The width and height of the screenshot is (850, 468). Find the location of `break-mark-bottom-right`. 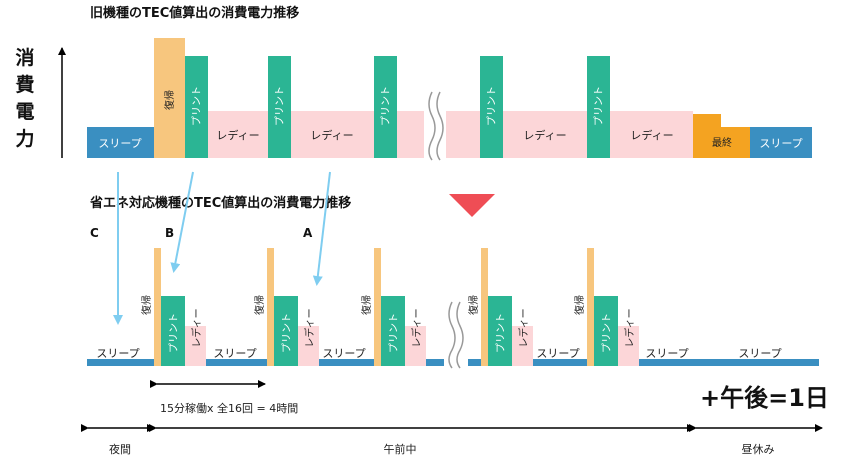

break-mark-bottom-right is located at coordinates (460, 335).